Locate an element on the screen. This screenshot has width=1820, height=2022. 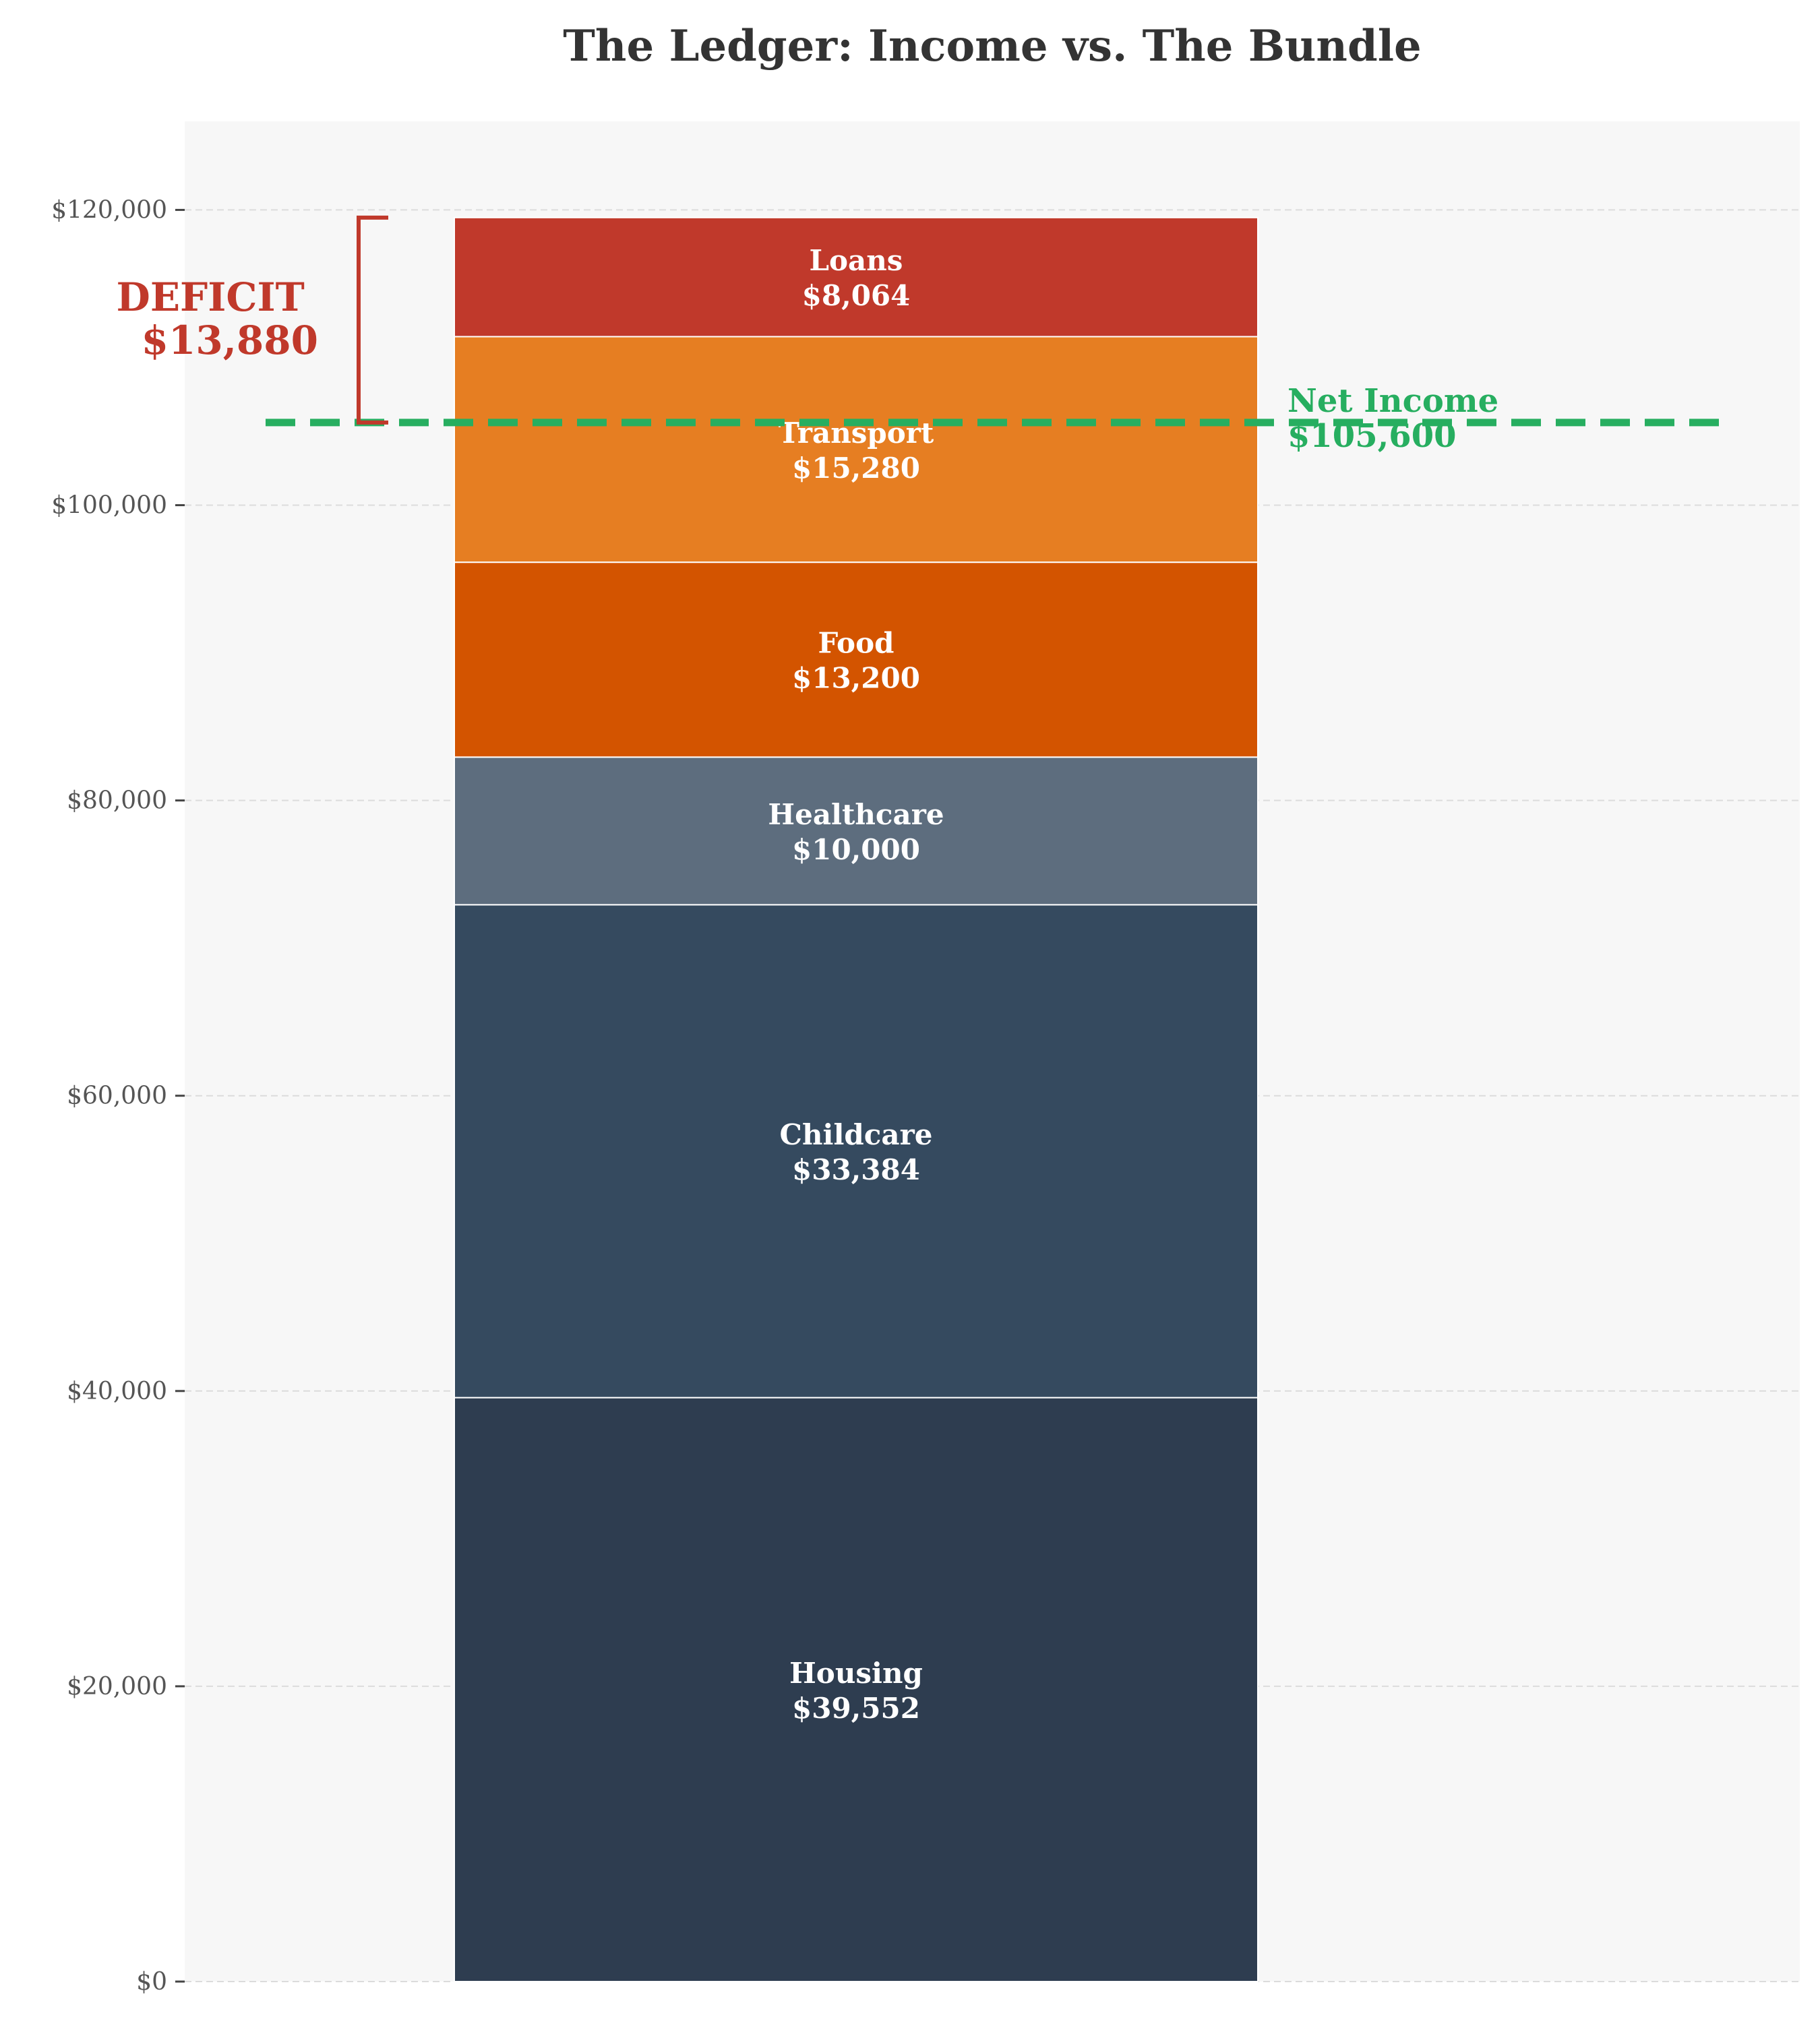
y-tick-label: $120,000 is located at coordinates (109, 210).